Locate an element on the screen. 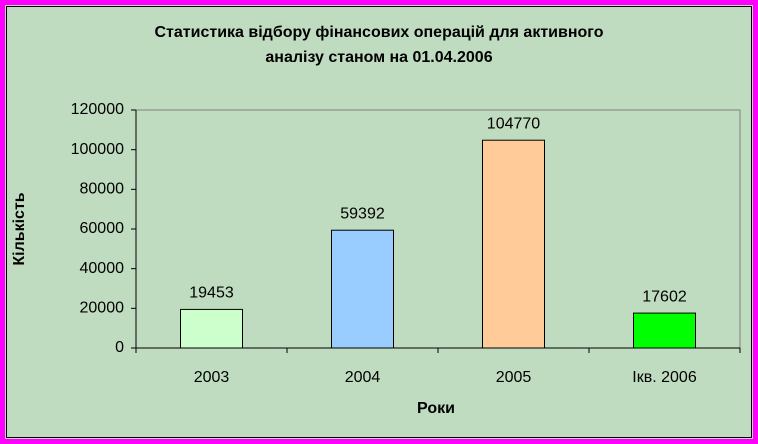 The width and height of the screenshot is (758, 444). x-tick-label: 2005 is located at coordinates (514, 377).